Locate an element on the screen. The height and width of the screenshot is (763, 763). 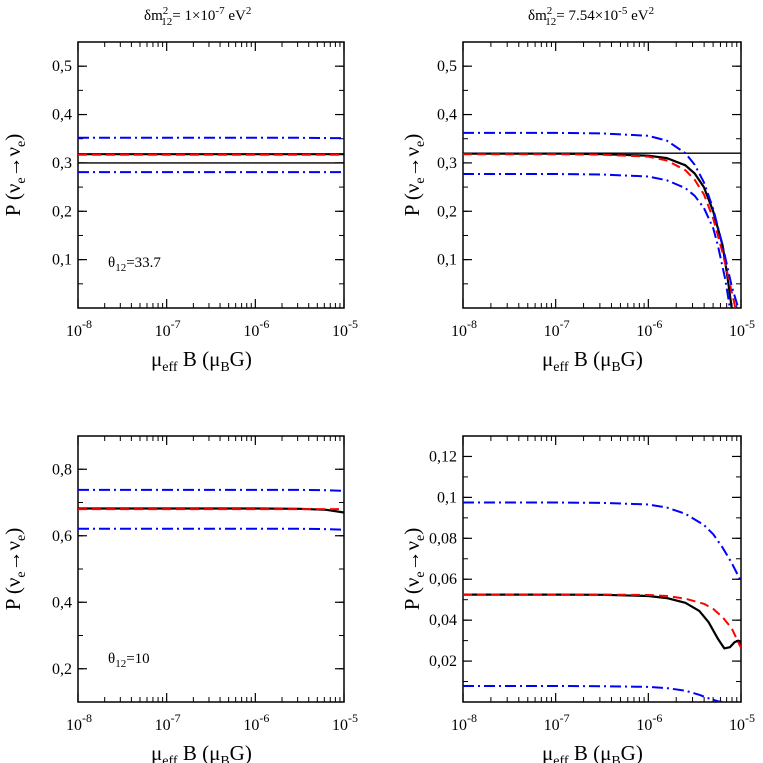
theta-annotation: θ12=33.7 is located at coordinates (134, 264).